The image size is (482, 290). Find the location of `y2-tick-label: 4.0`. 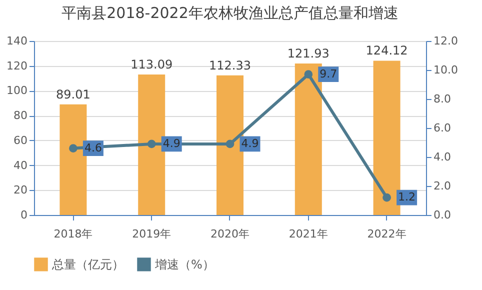

y2-tick-label: 4.0 is located at coordinates (442, 157).